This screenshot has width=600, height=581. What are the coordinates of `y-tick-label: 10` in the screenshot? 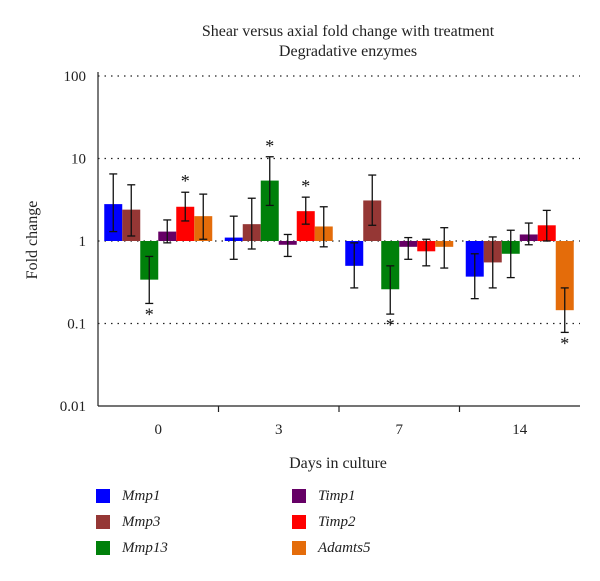 It's located at (78, 160).